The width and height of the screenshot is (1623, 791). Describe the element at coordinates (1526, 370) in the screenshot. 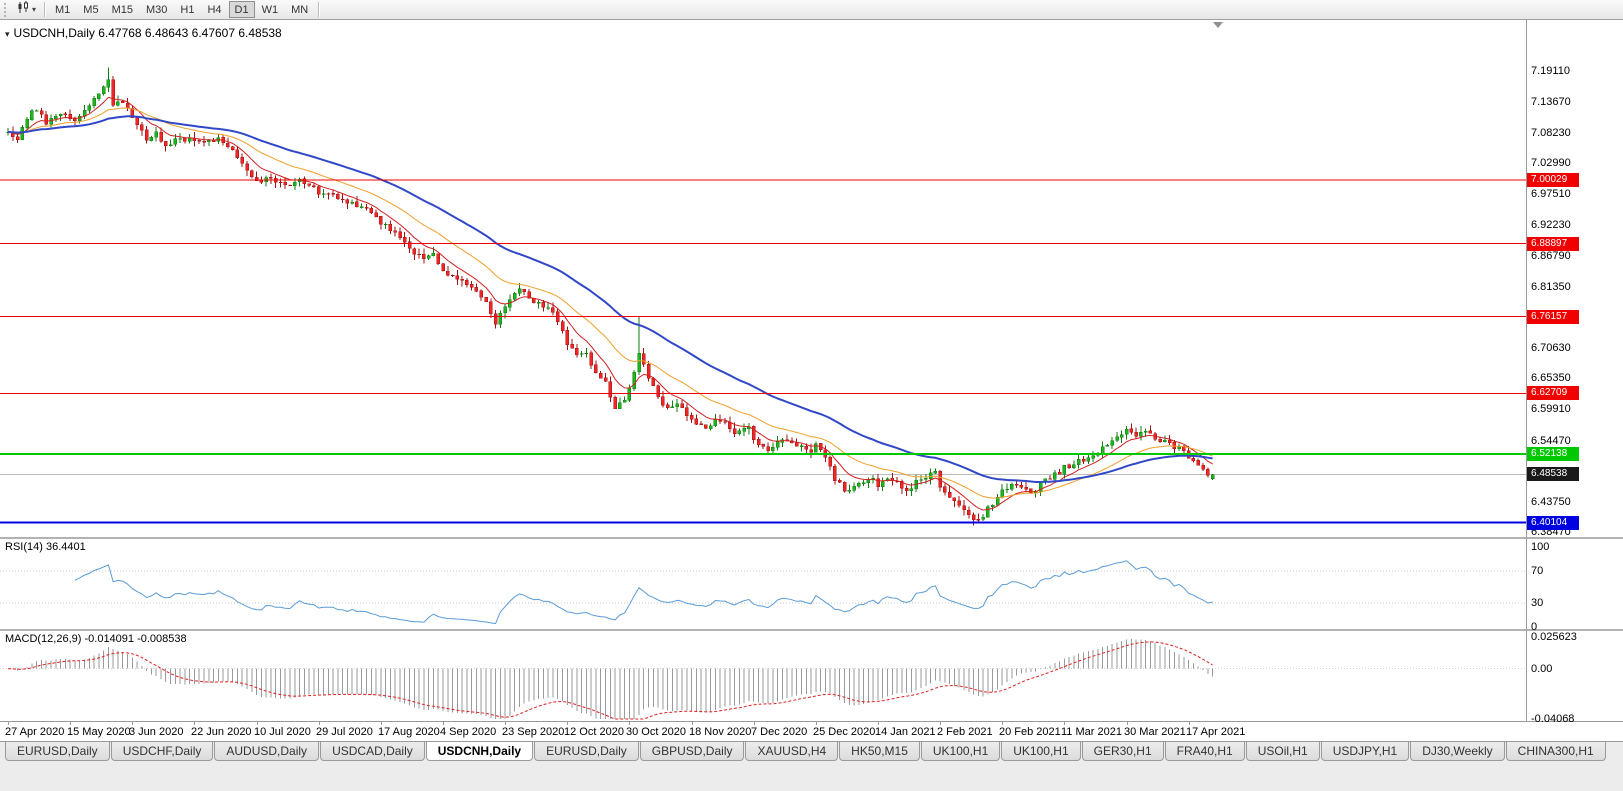

I see `price-axis-separator` at that location.